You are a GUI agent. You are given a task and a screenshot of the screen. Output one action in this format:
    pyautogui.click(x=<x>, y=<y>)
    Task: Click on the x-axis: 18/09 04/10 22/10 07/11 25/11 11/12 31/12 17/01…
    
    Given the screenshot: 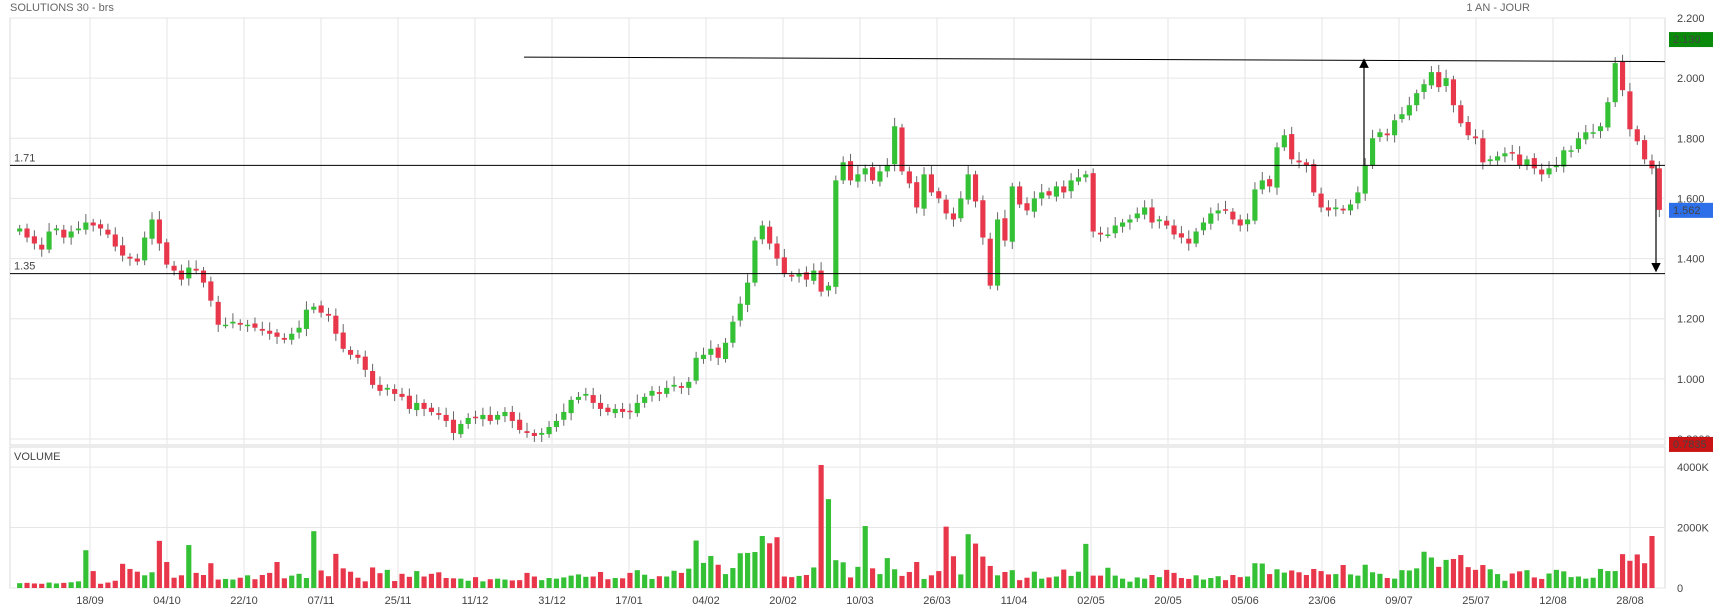 What is the action you would take?
    pyautogui.click(x=860, y=601)
    